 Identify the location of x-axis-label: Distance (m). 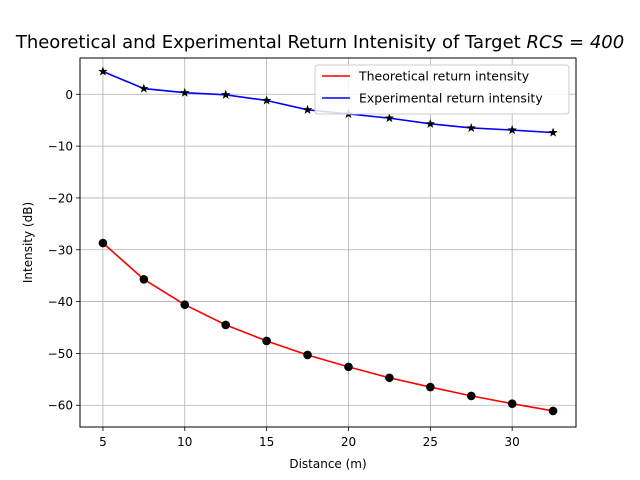
(327, 464).